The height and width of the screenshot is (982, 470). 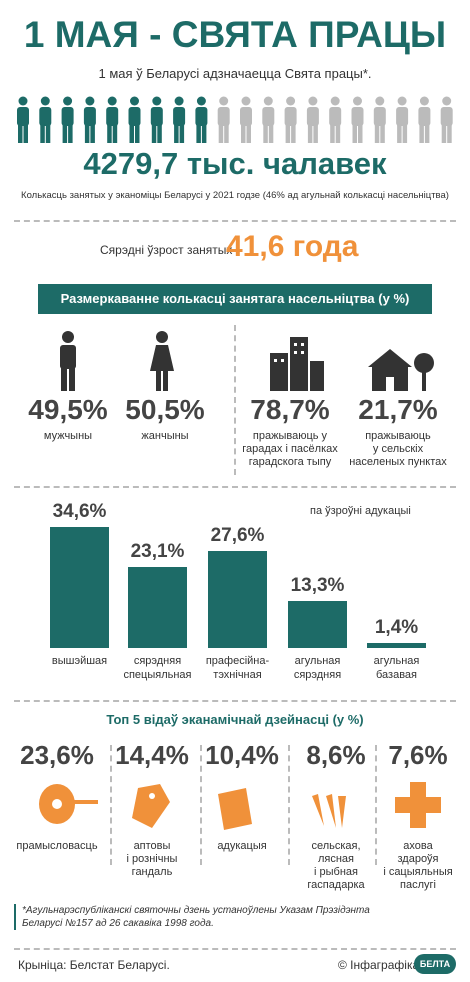 What do you see at coordinates (235, 163) in the screenshot?
I see `employment-total: 4279,7 тыс. чалавек` at bounding box center [235, 163].